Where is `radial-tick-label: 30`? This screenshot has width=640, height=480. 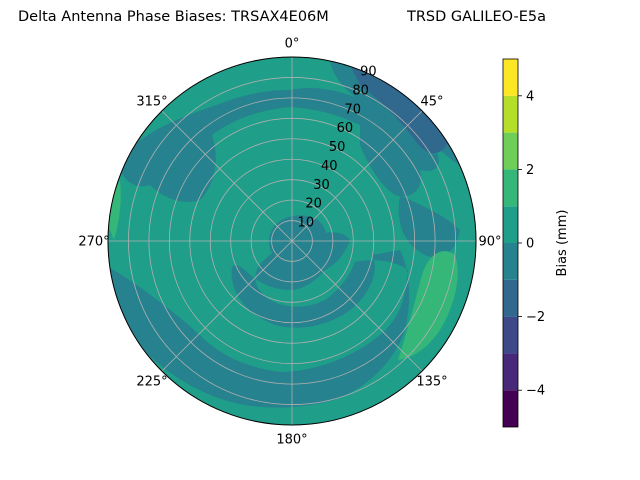
radial-tick-label: 30 is located at coordinates (321, 185).